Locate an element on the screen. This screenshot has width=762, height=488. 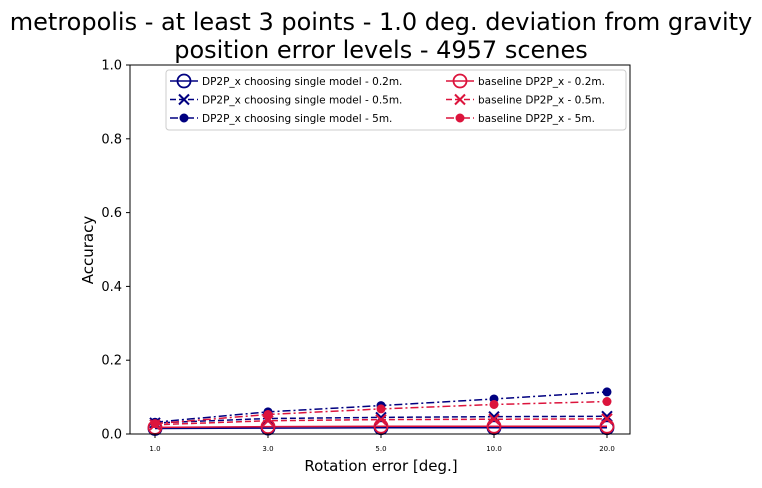
legend-label-2: DP2P_x choosing single model - 5m. is located at coordinates (297, 119).